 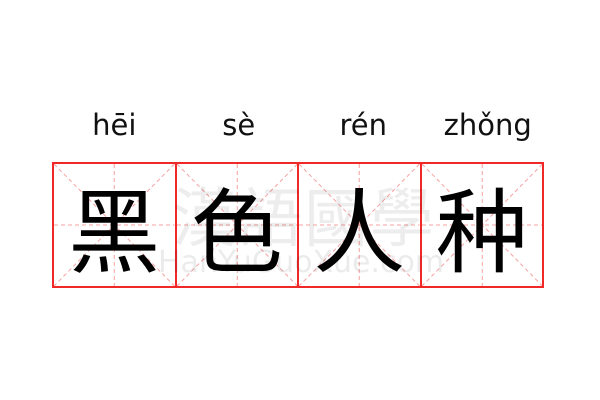 I want to click on pinyin-4: zhǒng, so click(x=487, y=125).